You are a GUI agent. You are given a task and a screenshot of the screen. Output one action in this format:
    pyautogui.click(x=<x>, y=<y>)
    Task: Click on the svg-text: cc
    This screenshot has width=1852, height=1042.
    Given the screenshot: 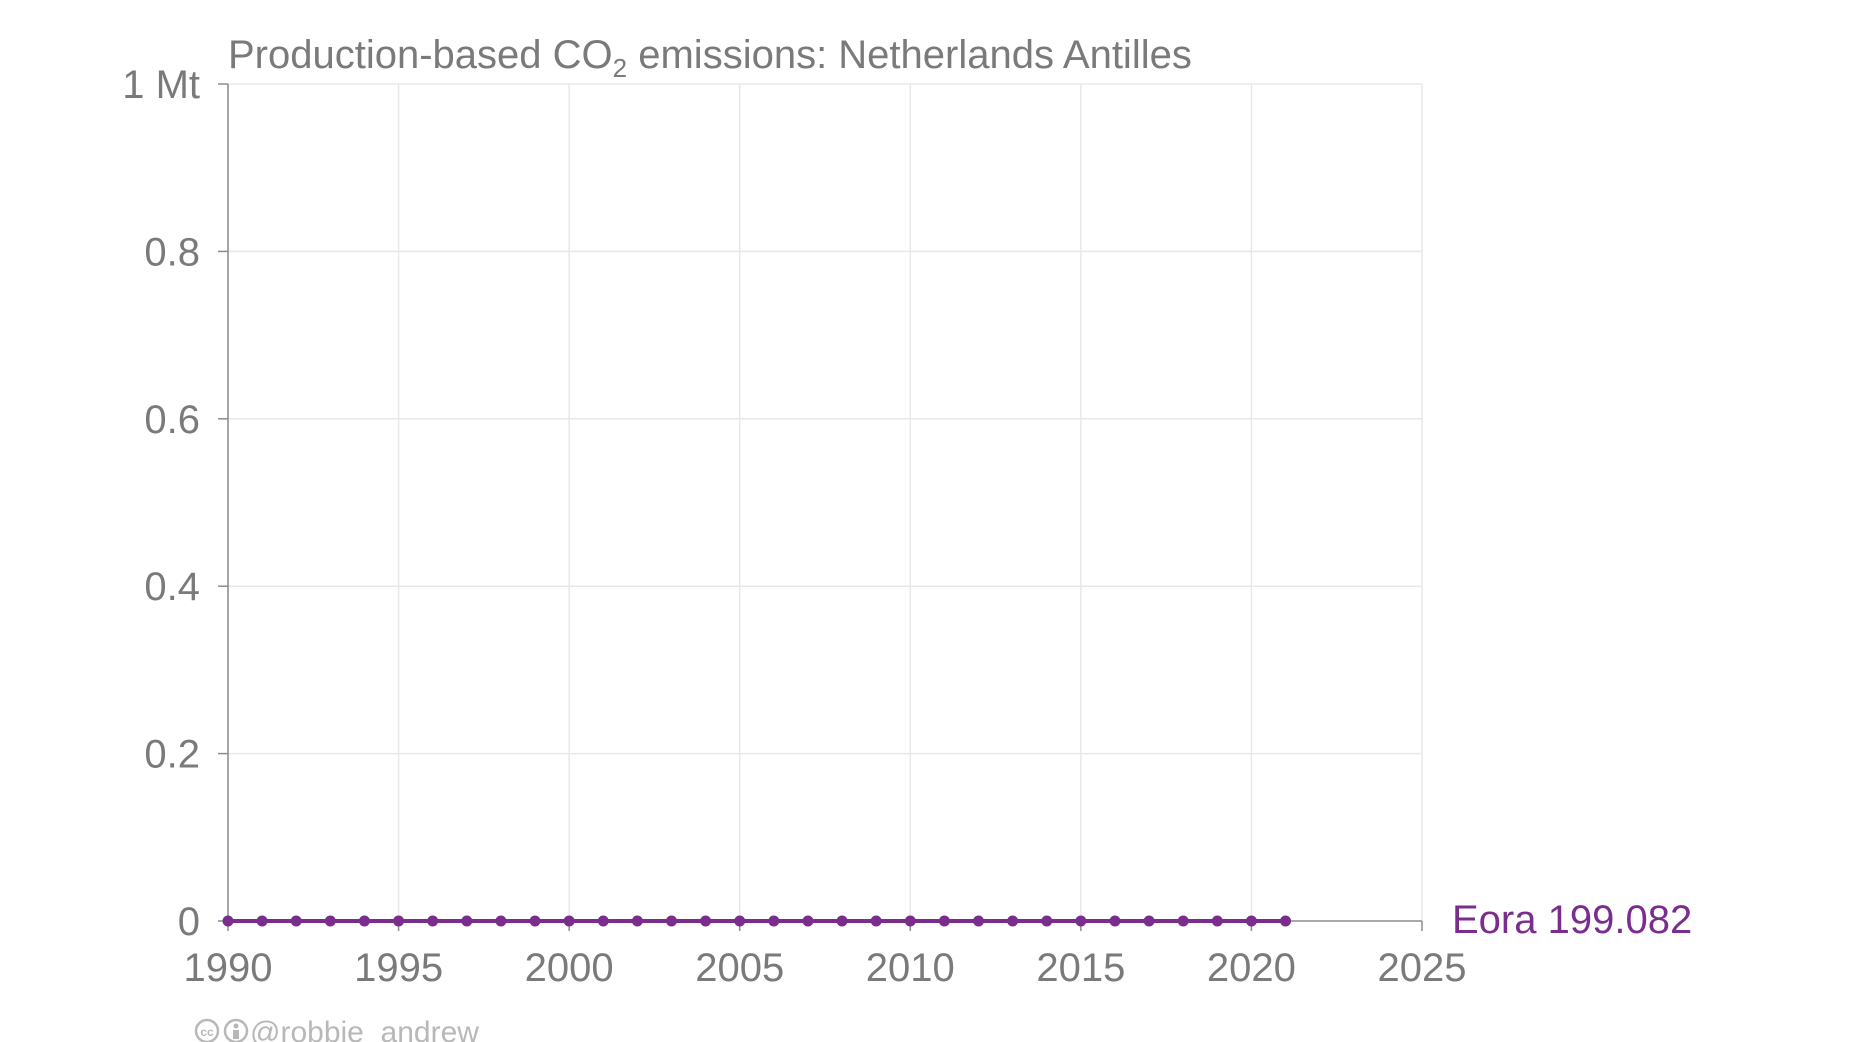 What is the action you would take?
    pyautogui.click(x=207, y=1032)
    